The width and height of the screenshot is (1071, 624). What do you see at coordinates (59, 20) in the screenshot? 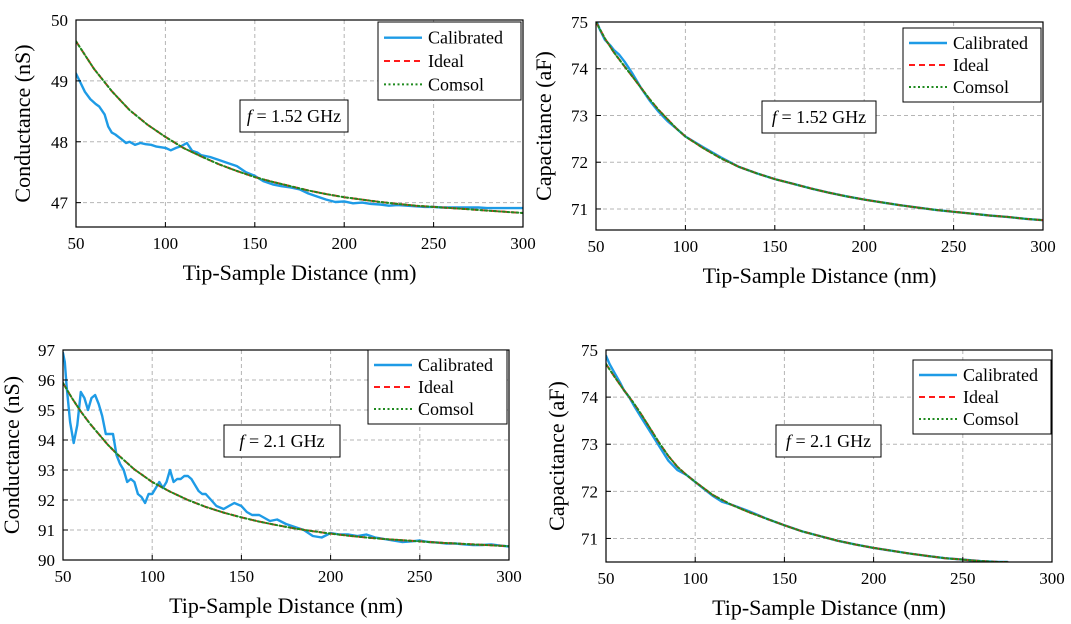
I see `y-tick-label: 50` at bounding box center [59, 20].